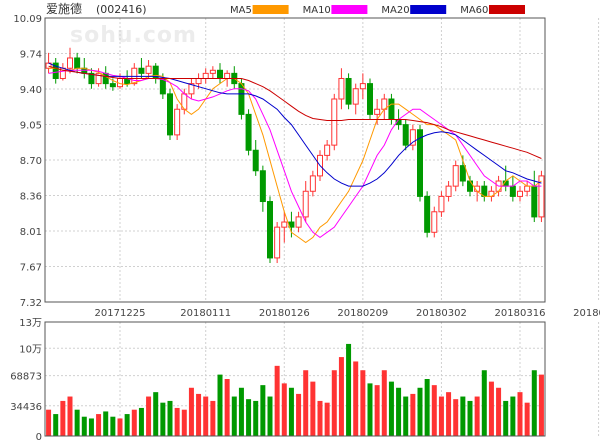 Image resolution: width=600 pixels, height=440 pixels. Describe the element at coordinates (133, 35) in the screenshot. I see `watermark: sohu.com` at that location.